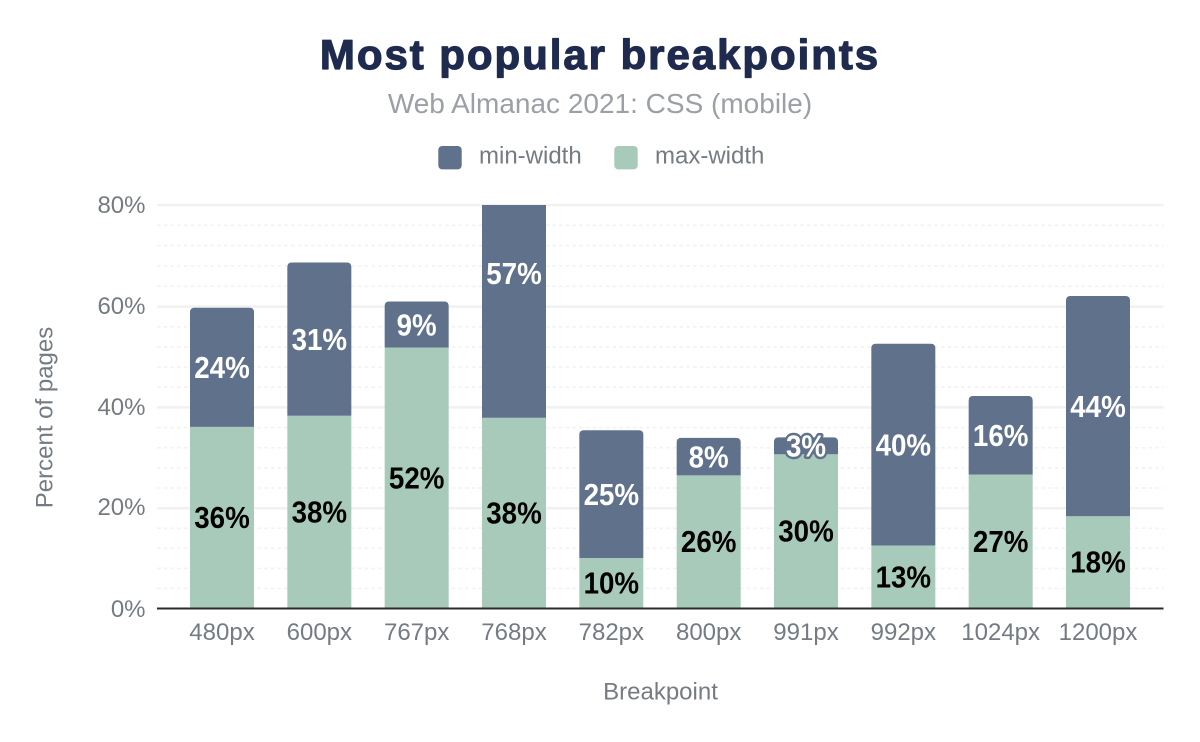 The height and width of the screenshot is (742, 1200). What do you see at coordinates (128, 609) in the screenshot?
I see `svg-text: 0%` at bounding box center [128, 609].